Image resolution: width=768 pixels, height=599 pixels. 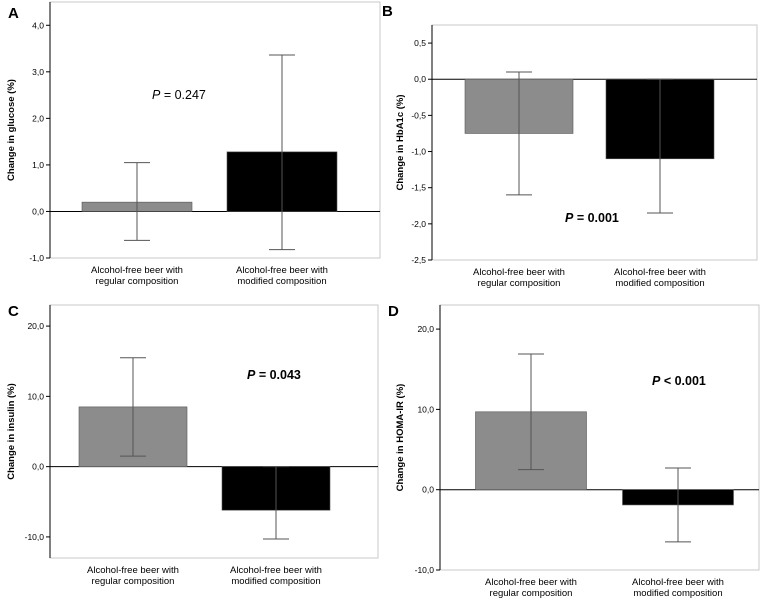 I want to click on p-value: = 0.247, so click(x=183, y=95).